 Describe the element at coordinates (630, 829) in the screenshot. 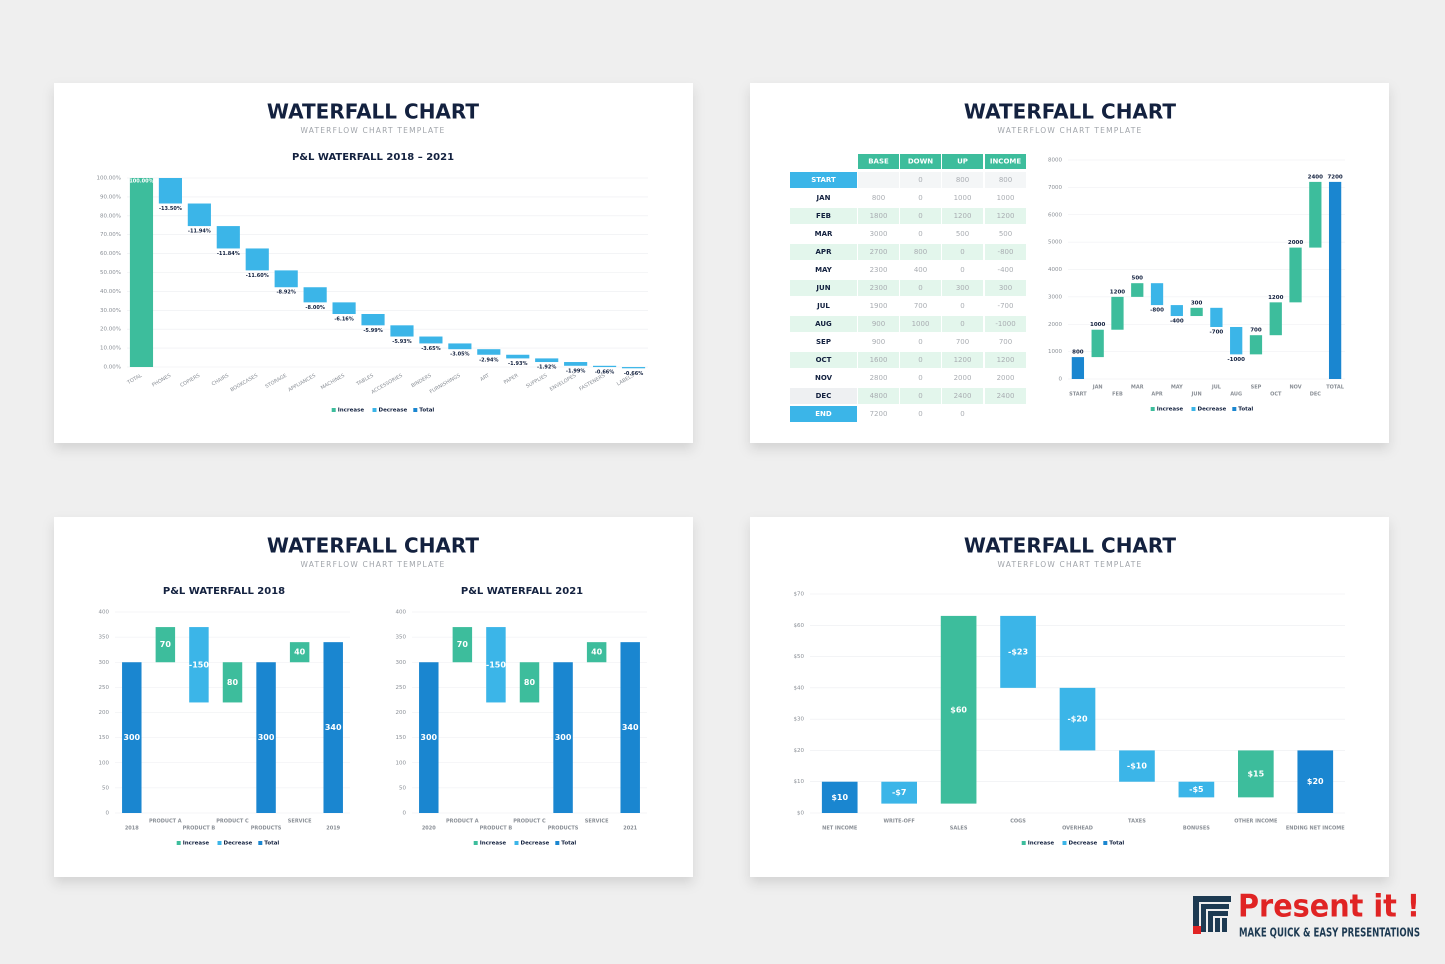

I see `x-tick-label: 2021` at that location.